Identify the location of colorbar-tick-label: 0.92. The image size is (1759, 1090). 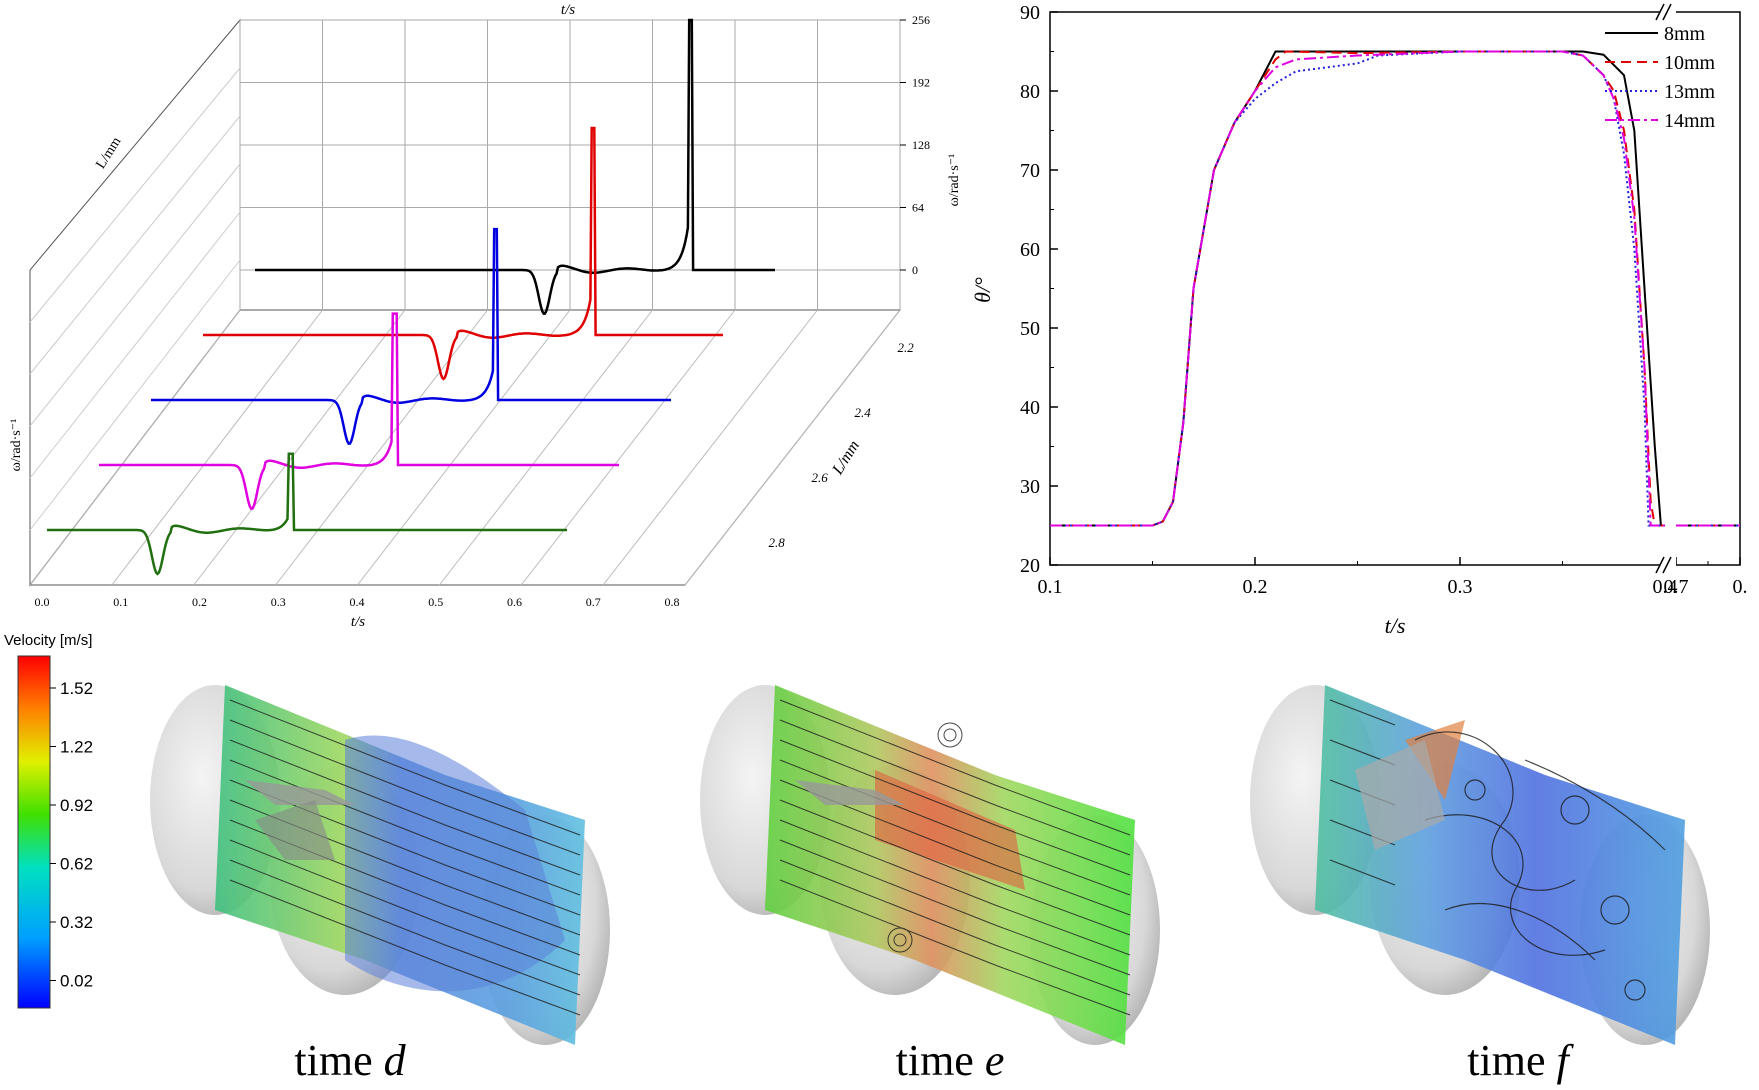
(76, 805).